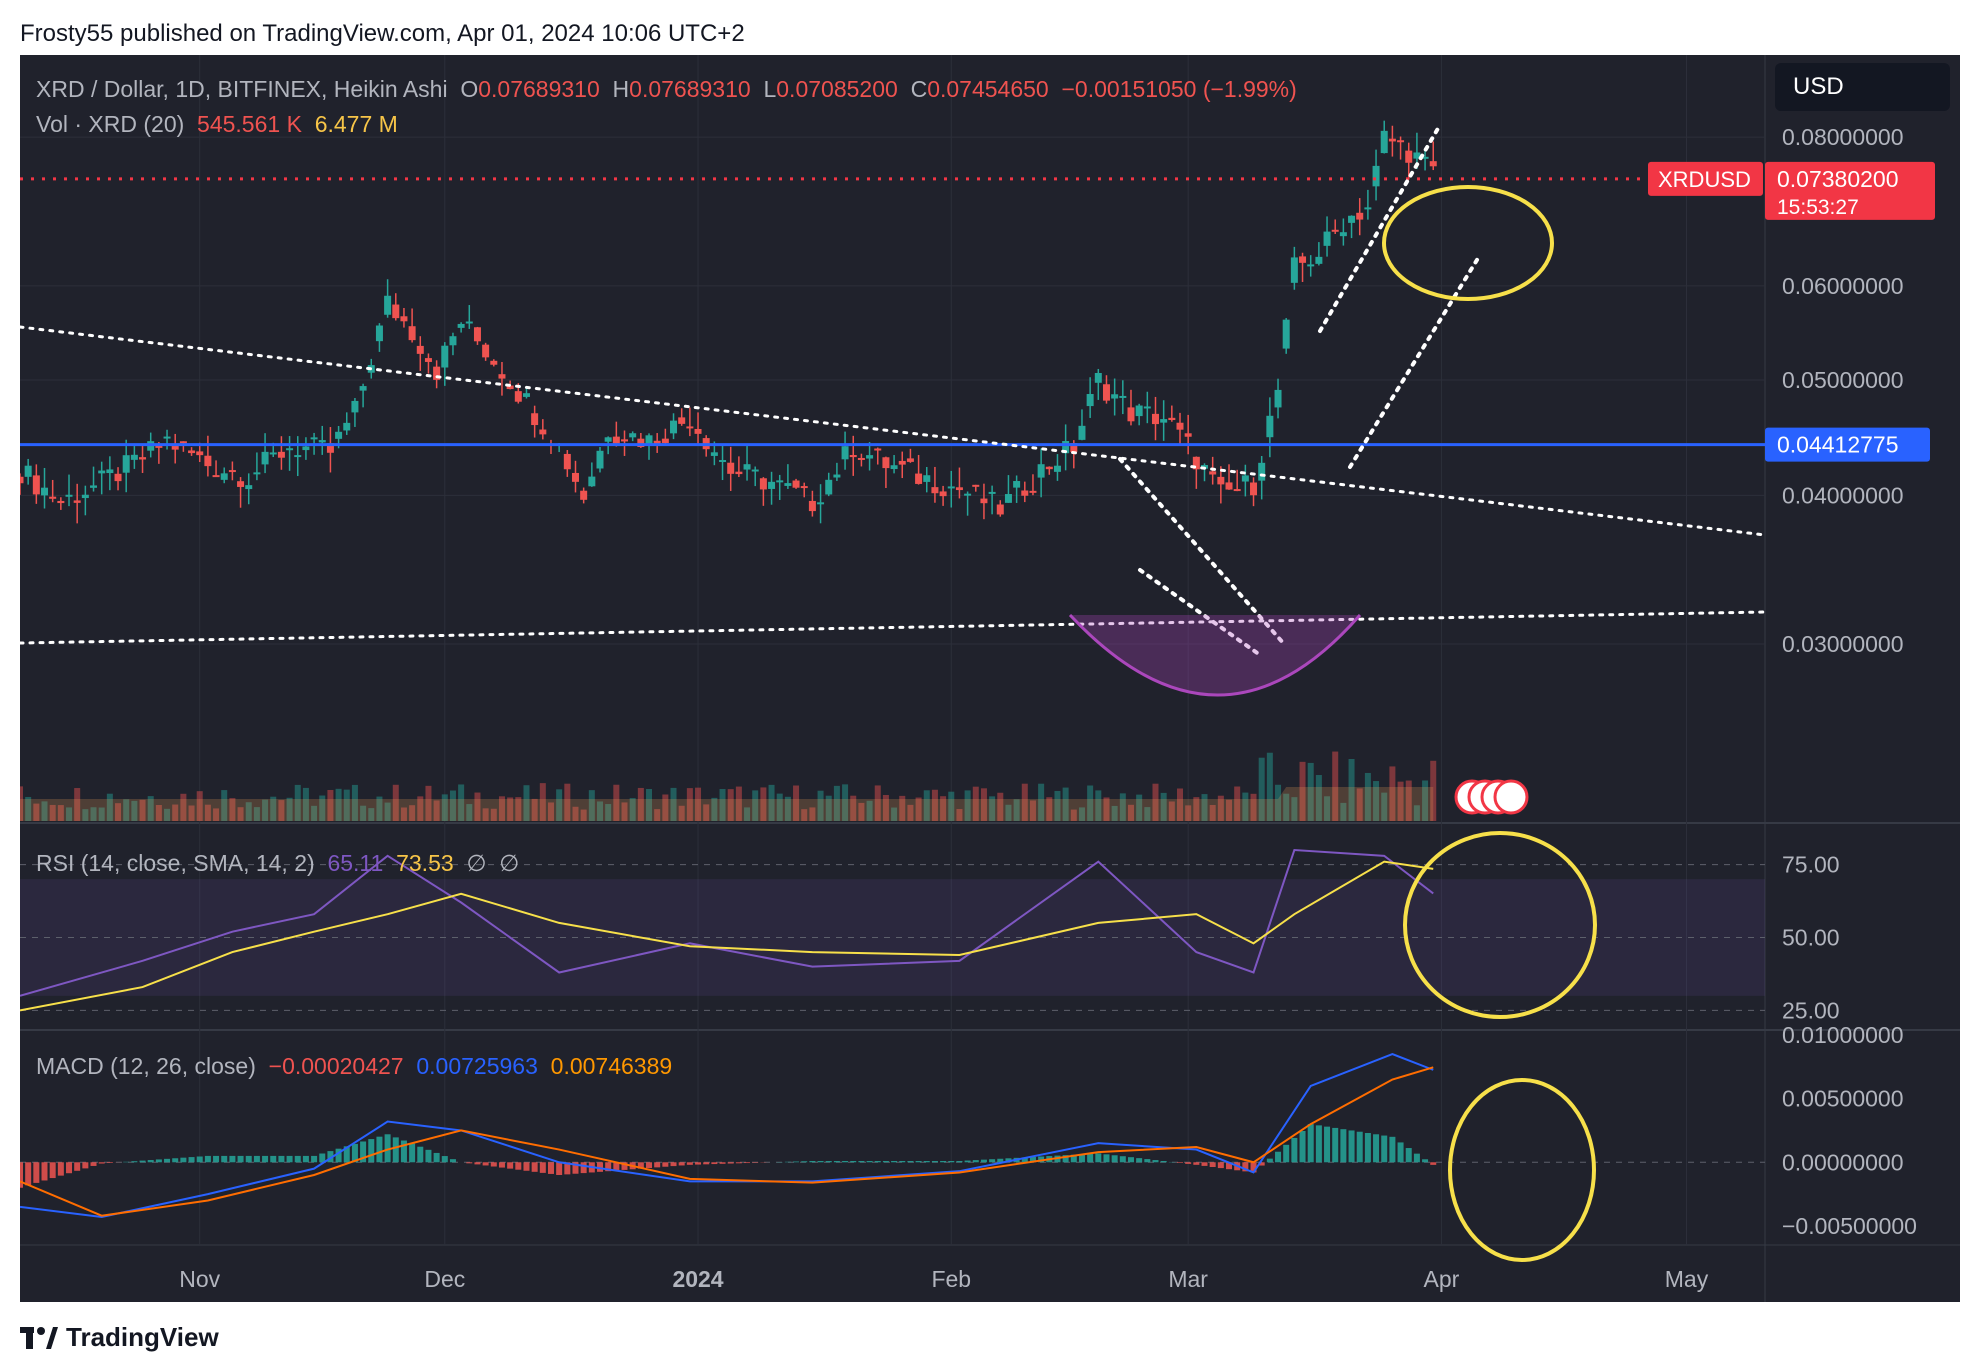  Describe the element at coordinates (1522, 1170) in the screenshot. I see `annotation-circle-macd` at that location.